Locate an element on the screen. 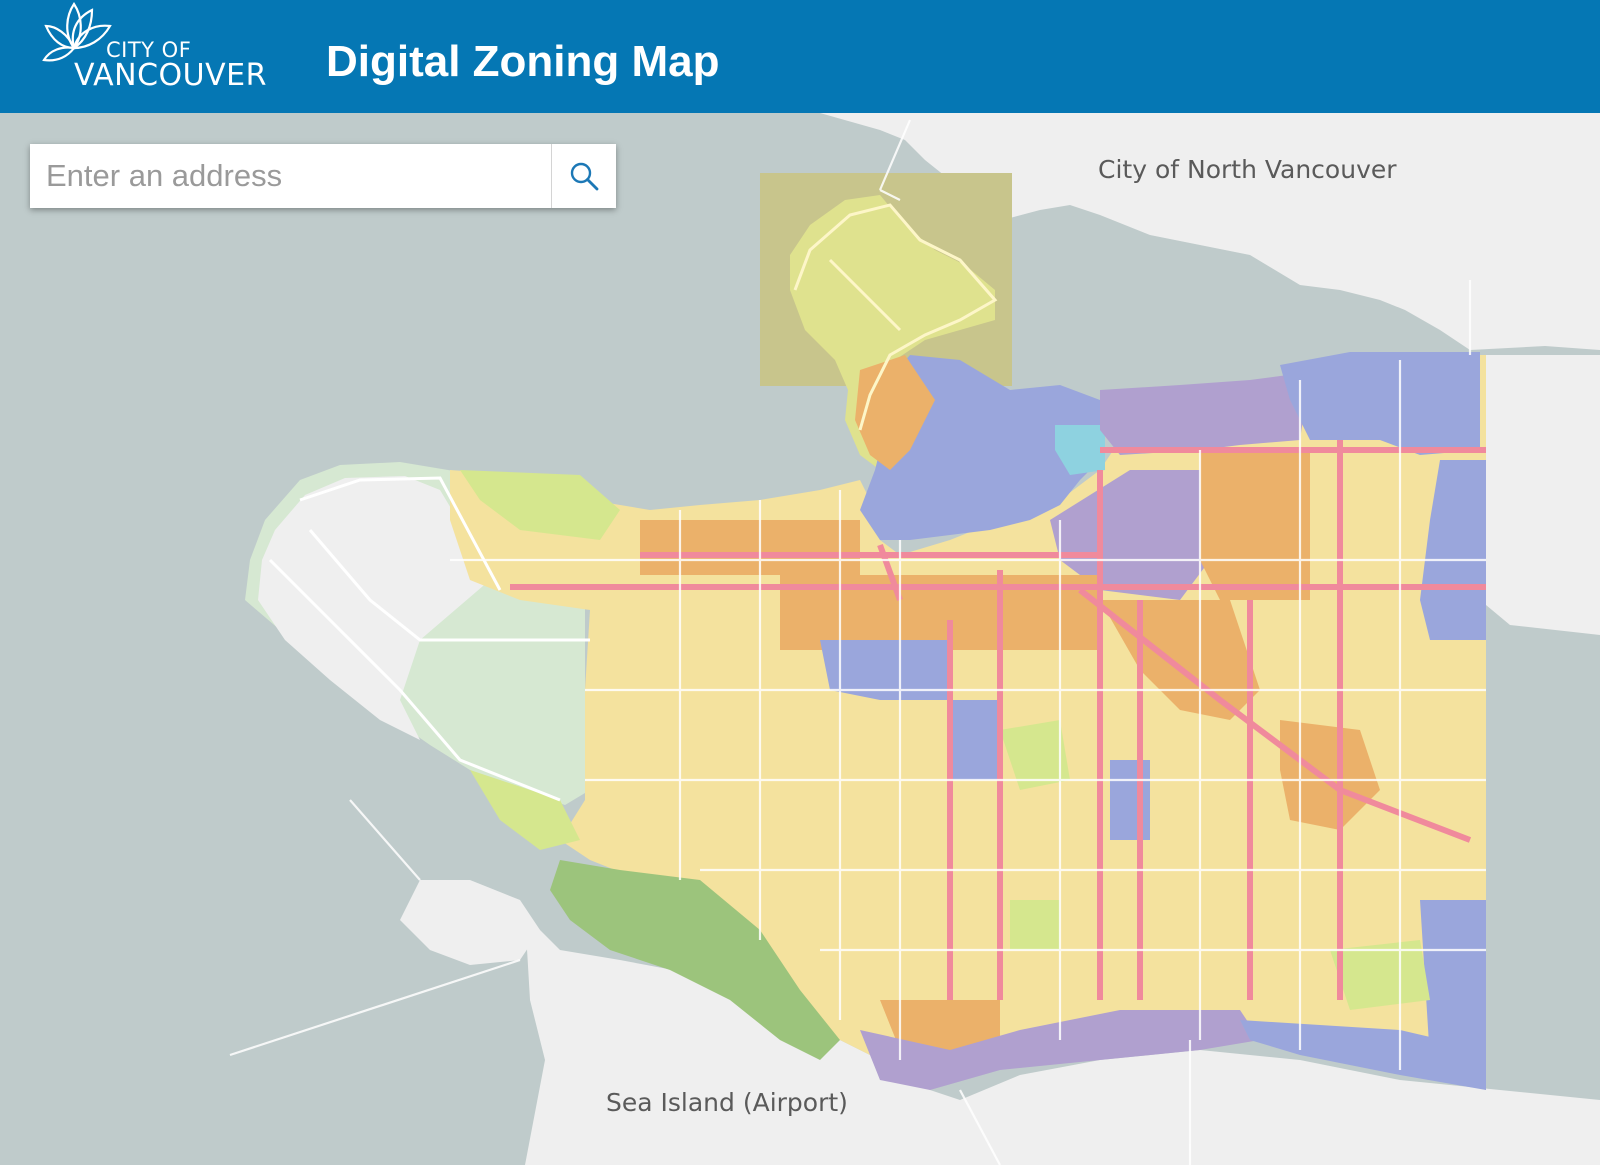  south-false-creek-mixed is located at coordinates (940, 612).